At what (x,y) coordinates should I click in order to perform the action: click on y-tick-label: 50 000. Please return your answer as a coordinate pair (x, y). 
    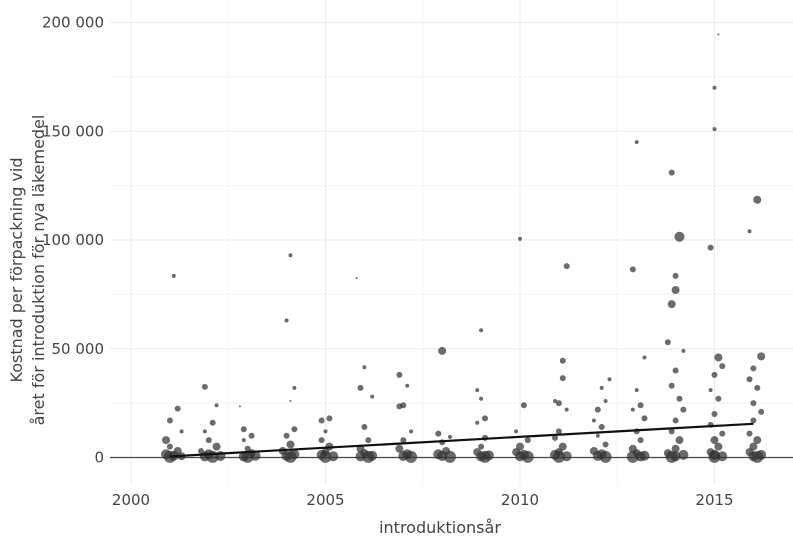
    Looking at the image, I should click on (78, 349).